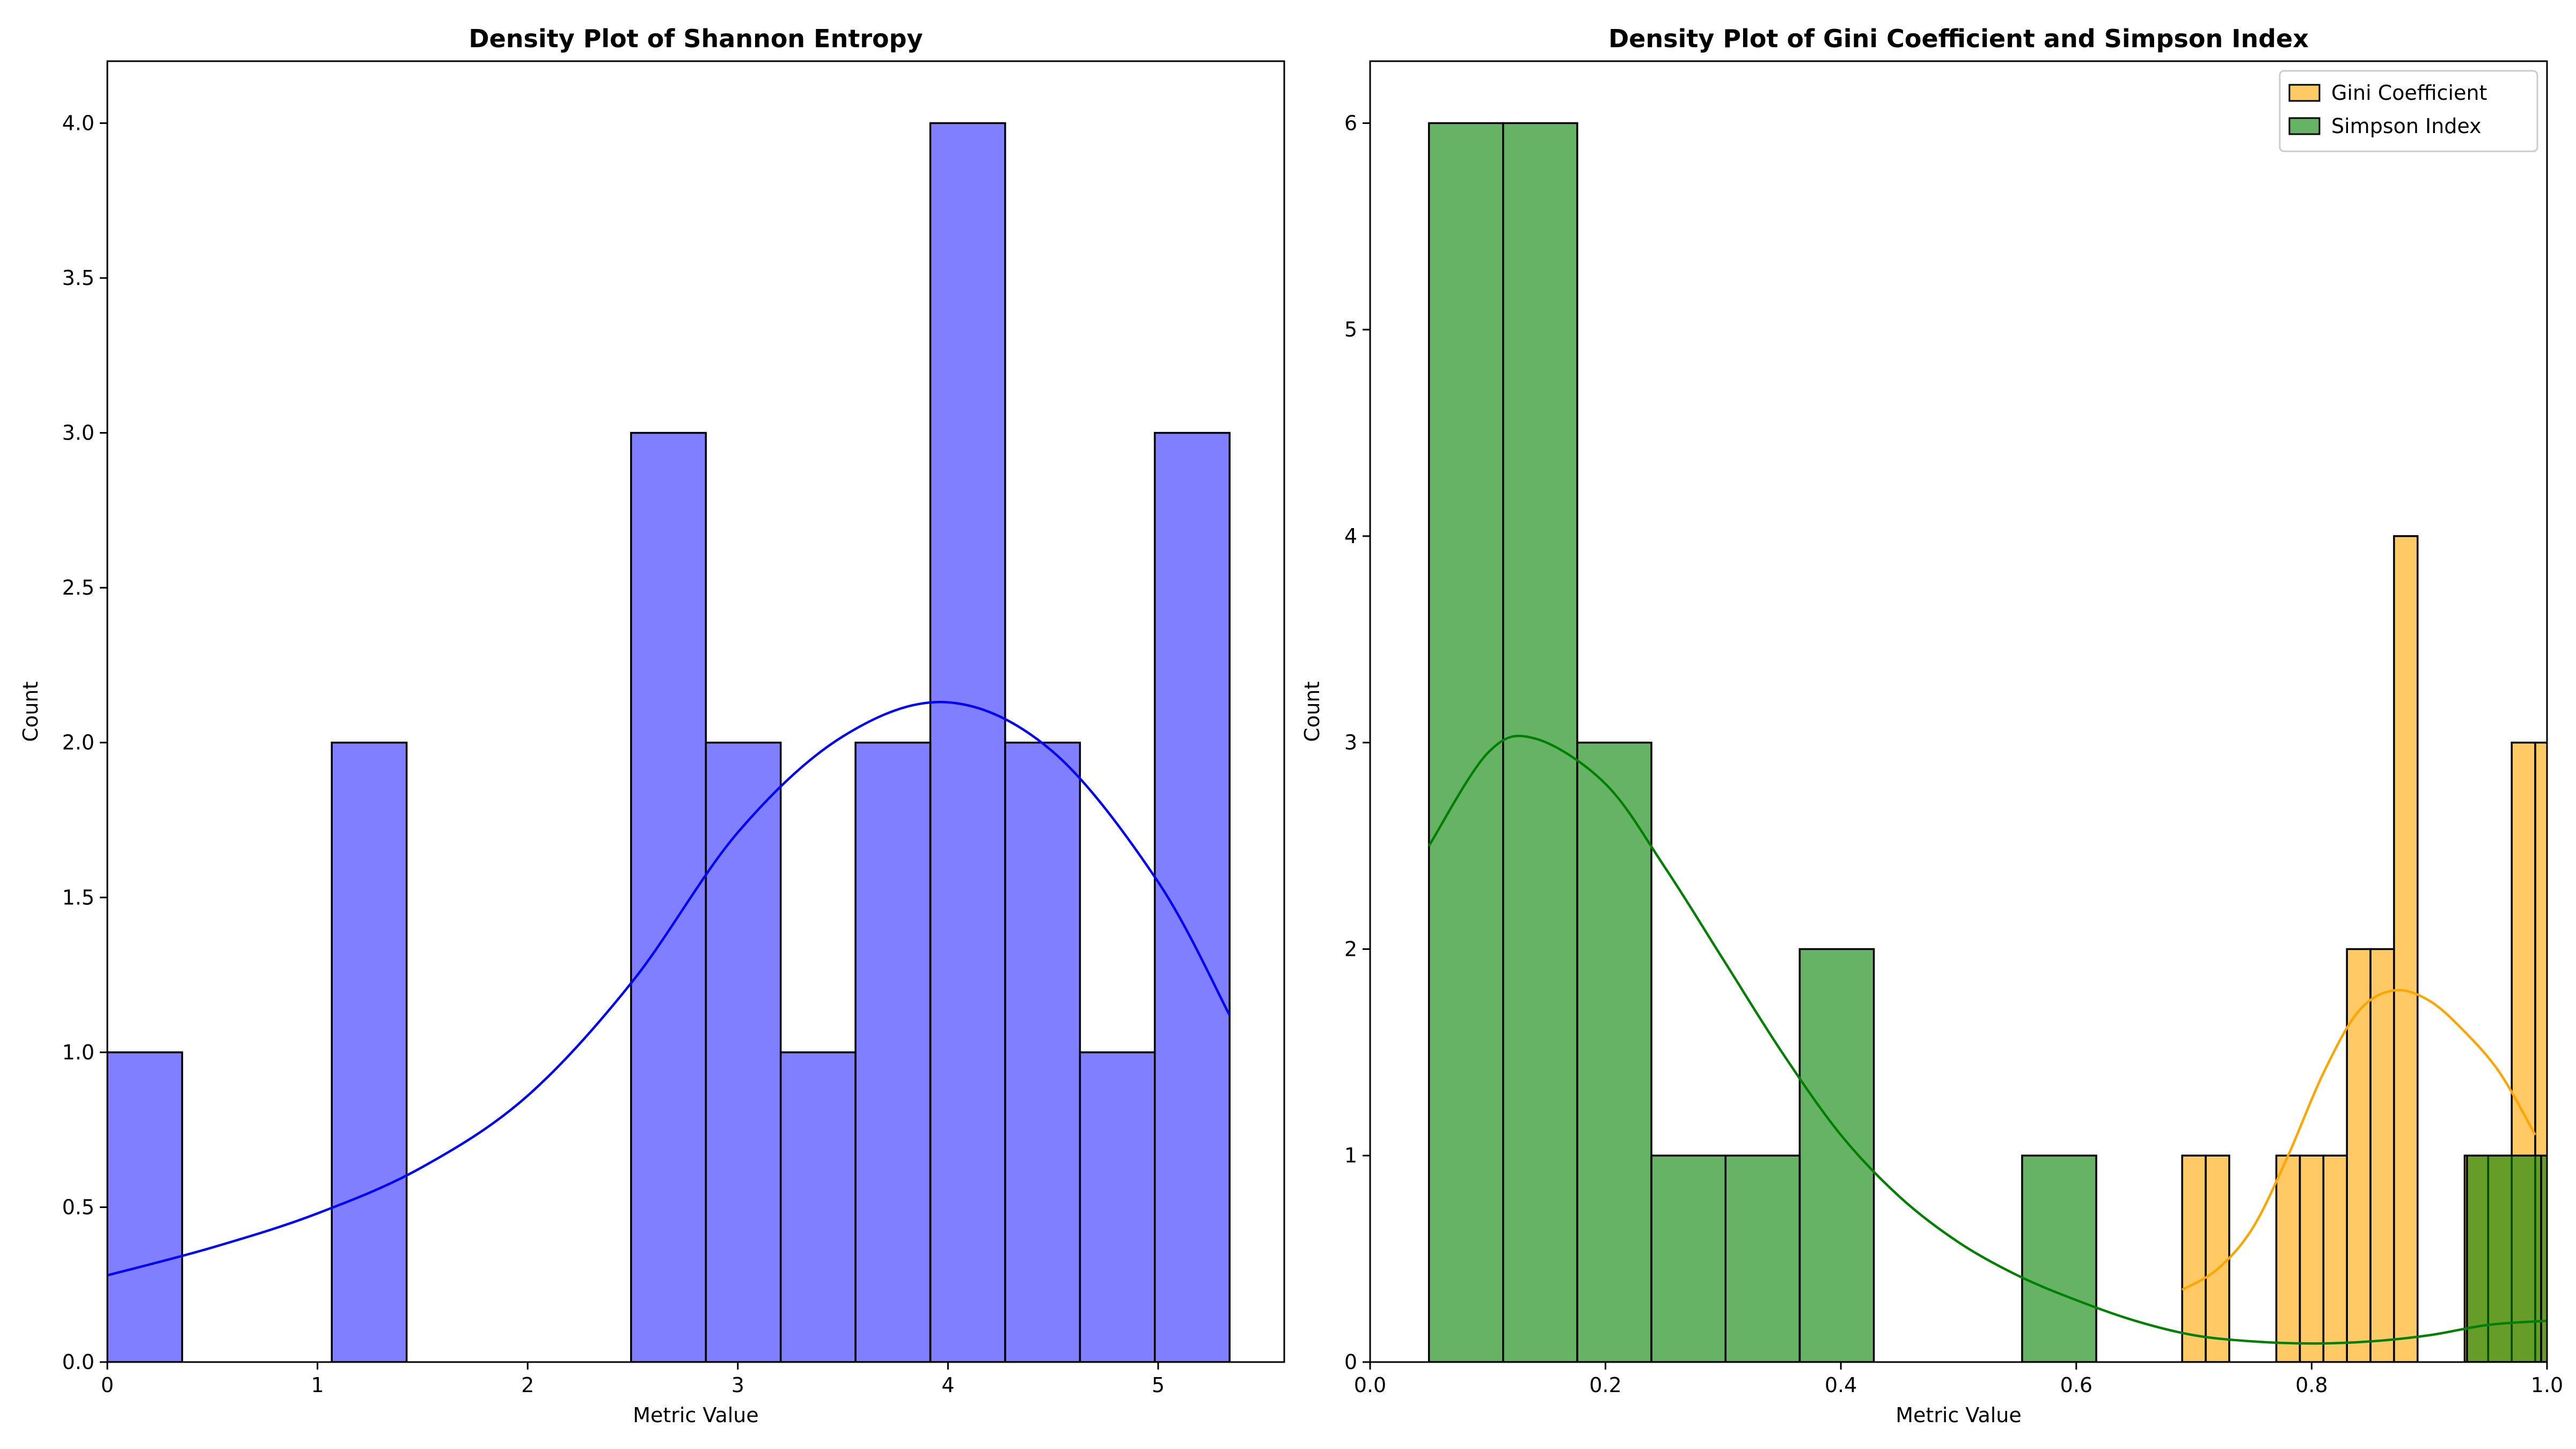 This screenshot has width=2576, height=1449. What do you see at coordinates (1350, 1155) in the screenshot?
I see `y-tick-label: 1` at bounding box center [1350, 1155].